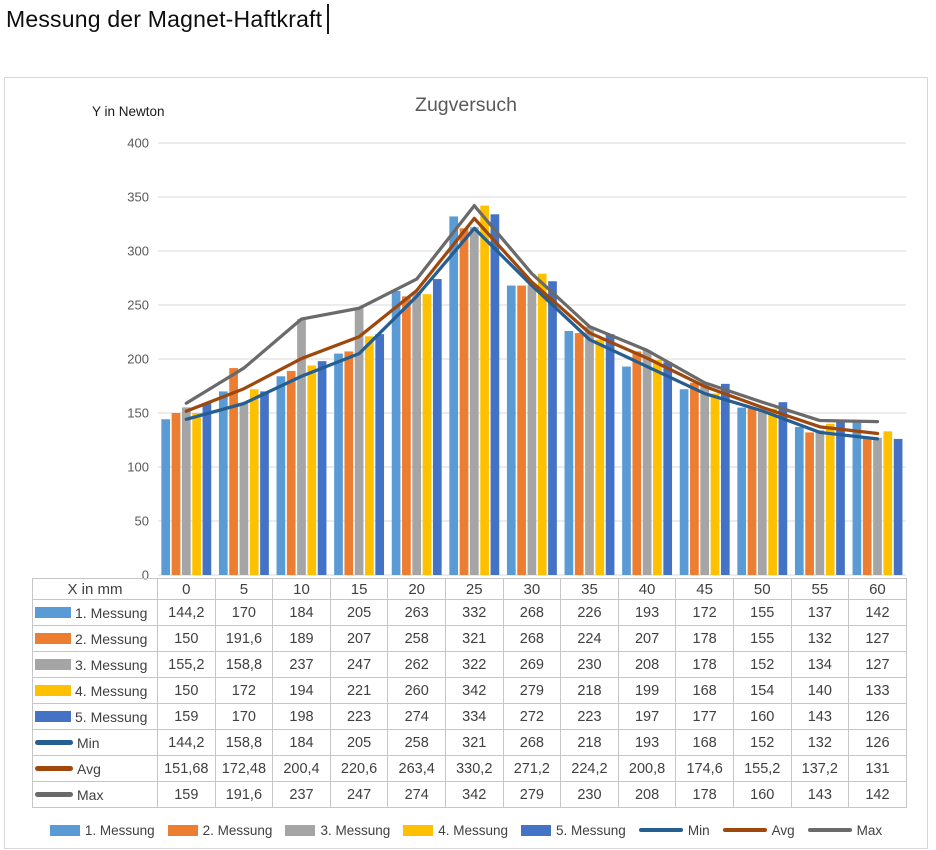  I want to click on table-cell: 155,2, so click(762, 768).